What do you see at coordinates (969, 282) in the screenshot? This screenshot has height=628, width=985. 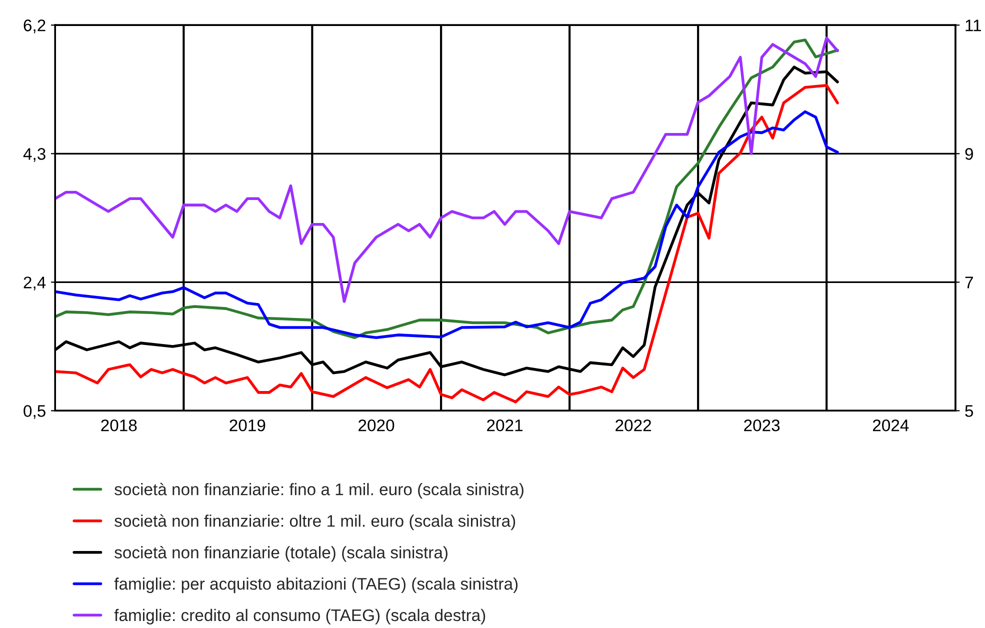 I see `y2-tick-label: 7` at bounding box center [969, 282].